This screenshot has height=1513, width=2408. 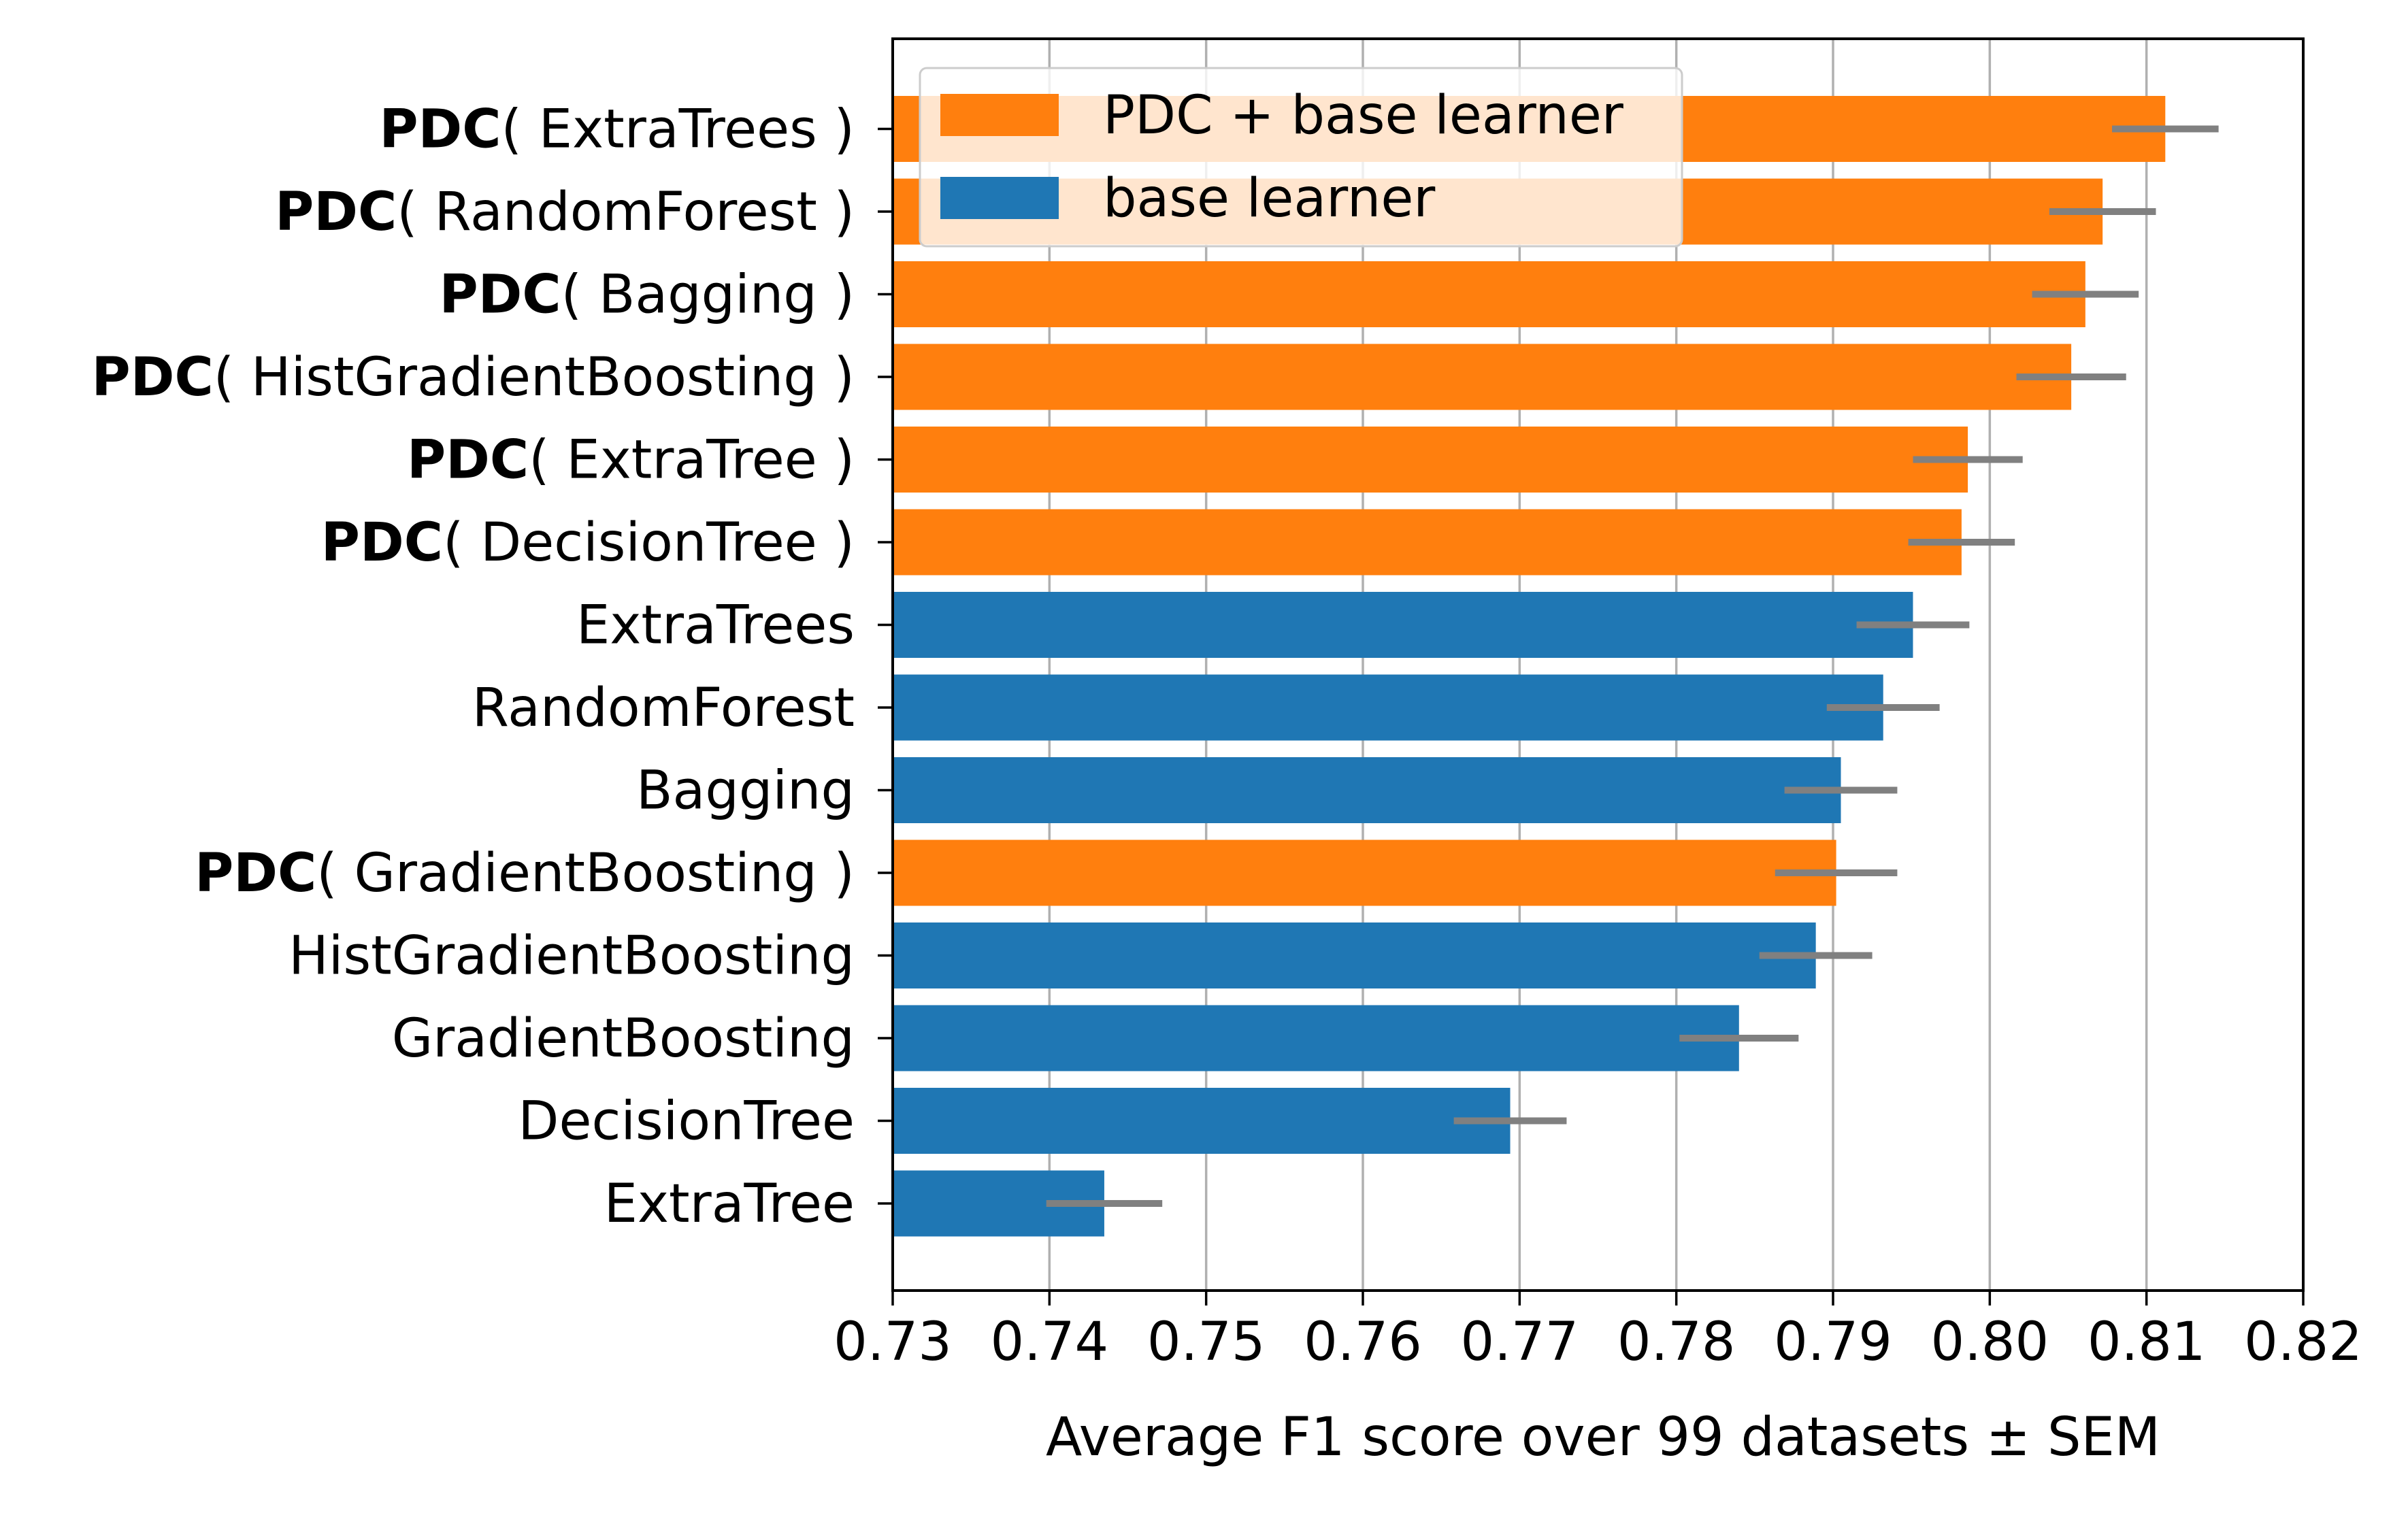 What do you see at coordinates (585, 874) in the screenshot?
I see `y-tick-label-text: ( GradientBoosting )` at bounding box center [585, 874].